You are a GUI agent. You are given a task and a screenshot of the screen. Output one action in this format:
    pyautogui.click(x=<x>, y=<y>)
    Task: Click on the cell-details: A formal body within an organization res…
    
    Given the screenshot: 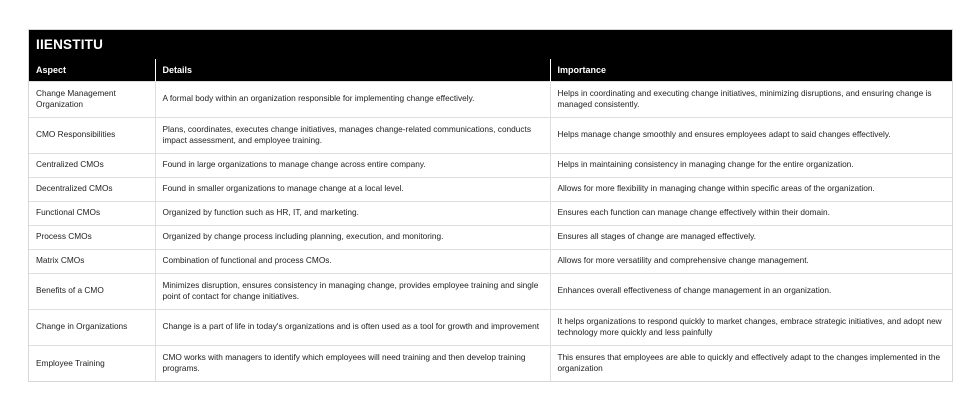 What is the action you would take?
    pyautogui.click(x=353, y=98)
    